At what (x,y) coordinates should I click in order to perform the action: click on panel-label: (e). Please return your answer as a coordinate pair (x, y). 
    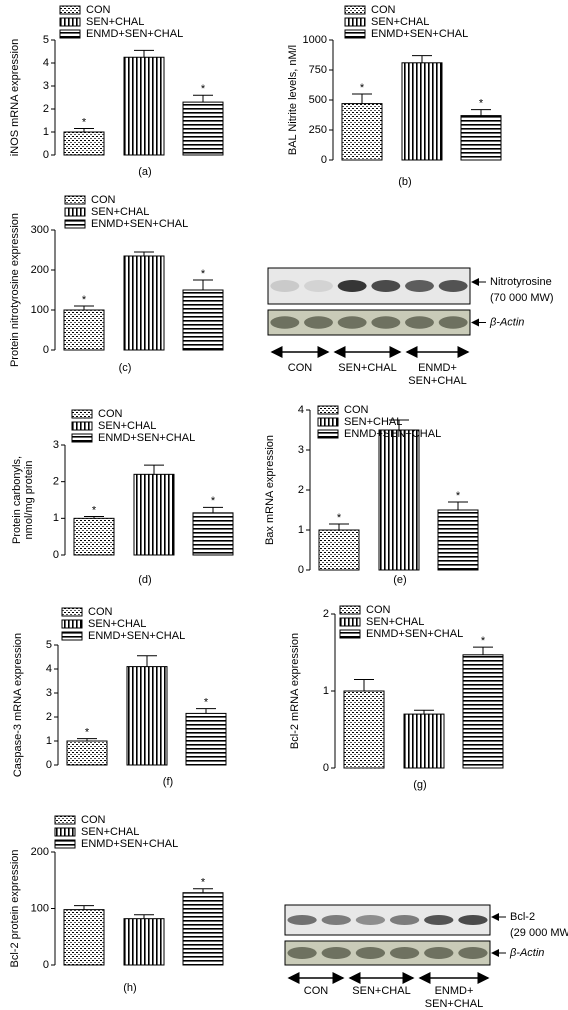
    Looking at the image, I should click on (399, 580).